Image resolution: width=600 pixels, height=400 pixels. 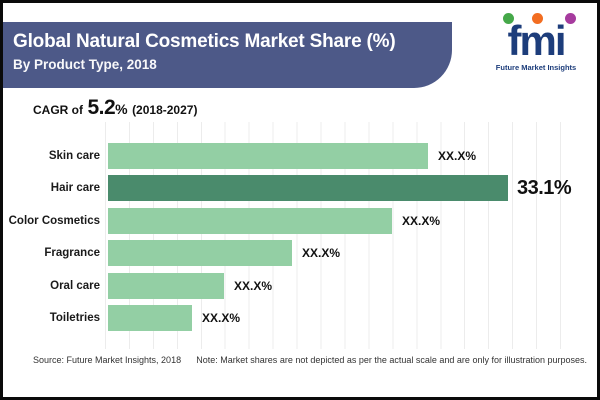 I want to click on value-label: 33.1%, so click(x=544, y=188).